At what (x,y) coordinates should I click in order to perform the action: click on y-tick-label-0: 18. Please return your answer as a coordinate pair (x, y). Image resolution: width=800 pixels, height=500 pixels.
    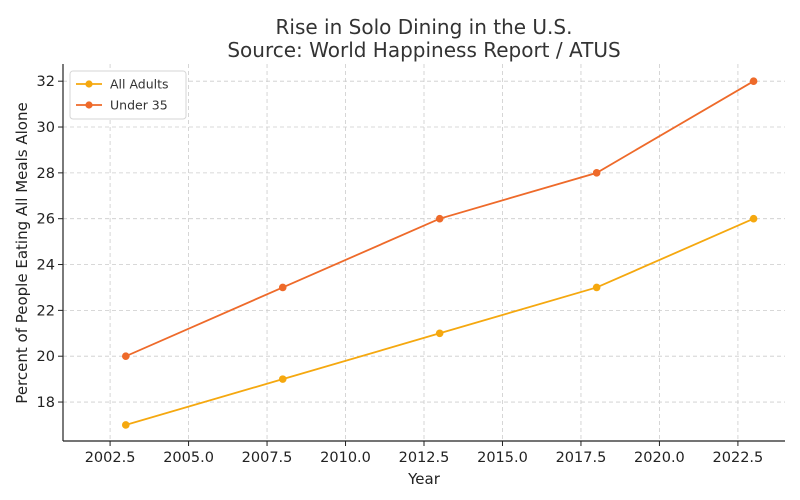
    Looking at the image, I should click on (46, 403).